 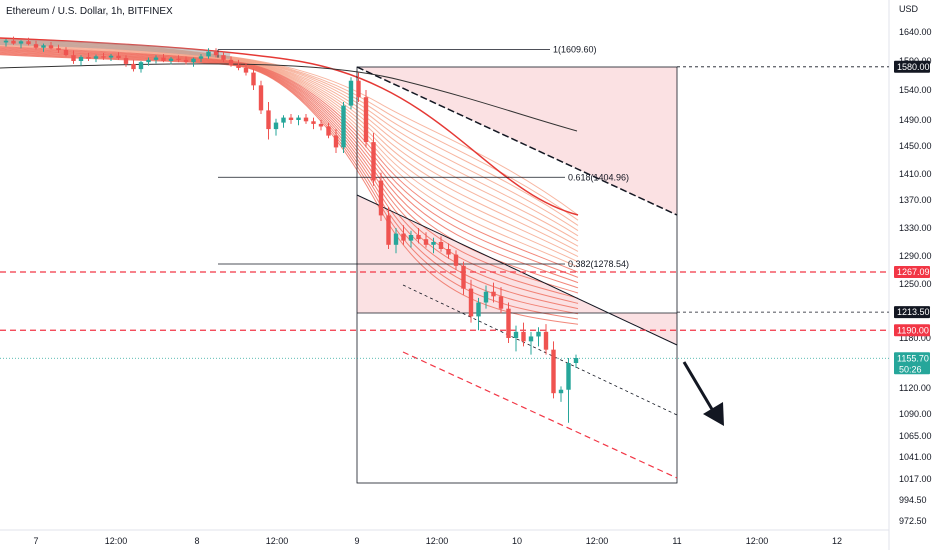 I want to click on y-tick-label: 1120.00, so click(x=915, y=388).